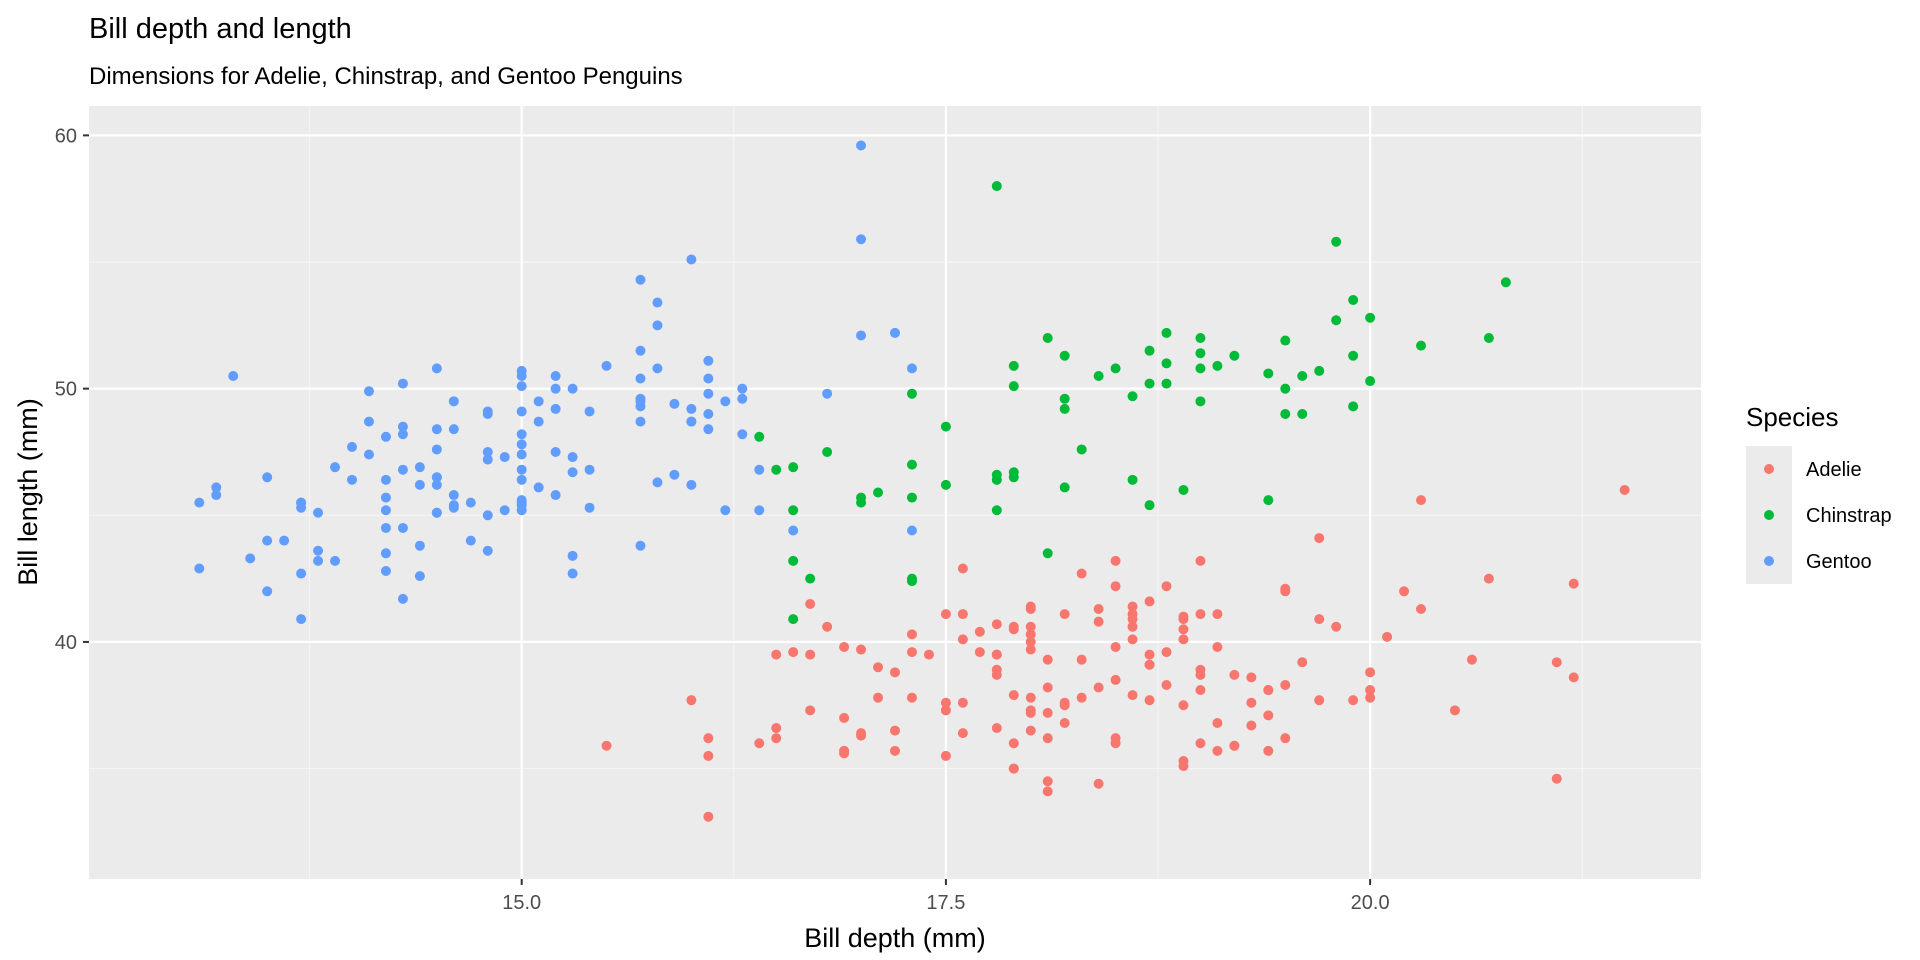 The width and height of the screenshot is (1920, 960). I want to click on x-tick-label: 20.0, so click(1370, 903).